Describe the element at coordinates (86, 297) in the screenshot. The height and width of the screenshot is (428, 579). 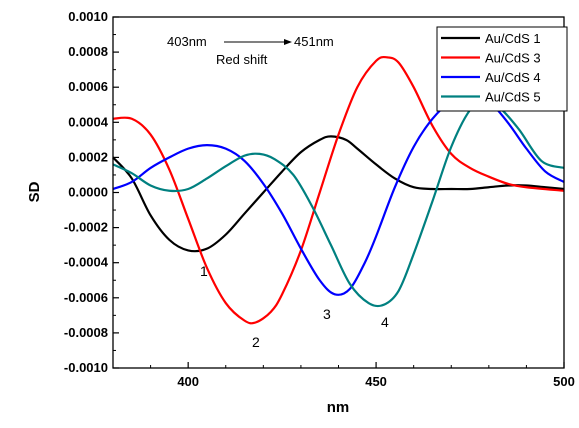
I see `y-tick-label: -0.0006` at that location.